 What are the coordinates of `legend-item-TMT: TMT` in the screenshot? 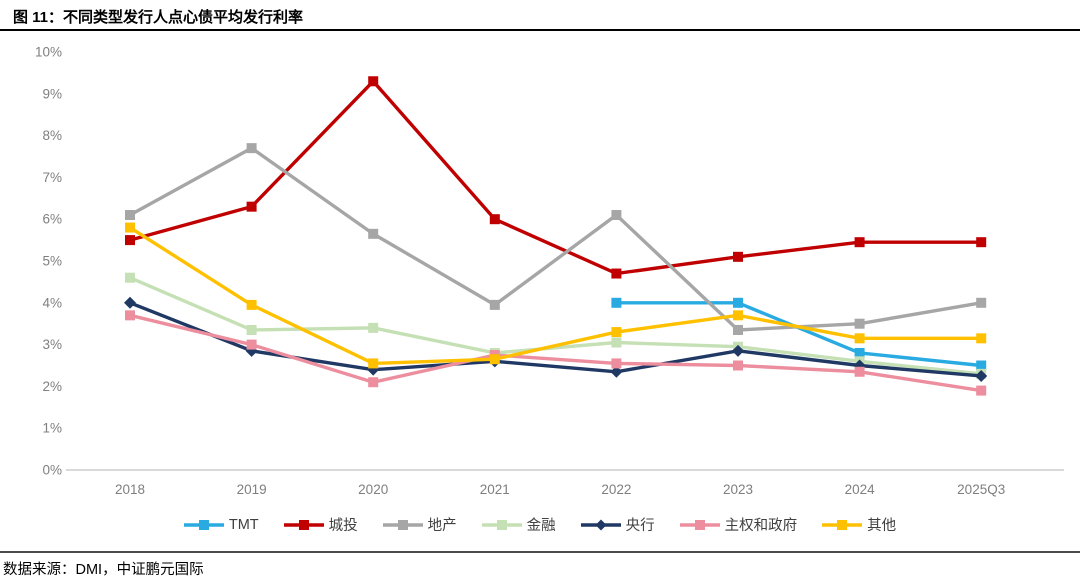 It's located at (221, 524).